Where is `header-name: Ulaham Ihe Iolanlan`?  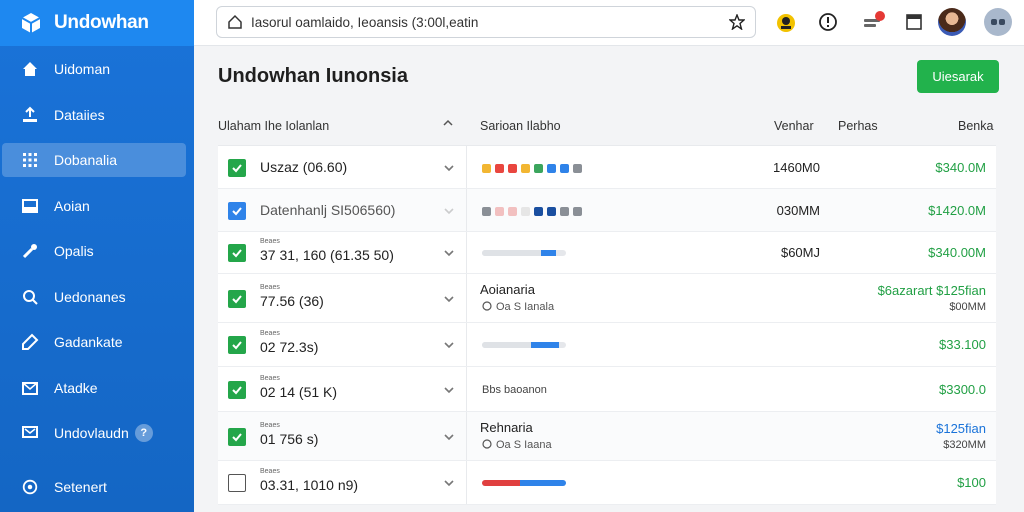 header-name: Ulaham Ihe Iolanlan is located at coordinates (274, 126).